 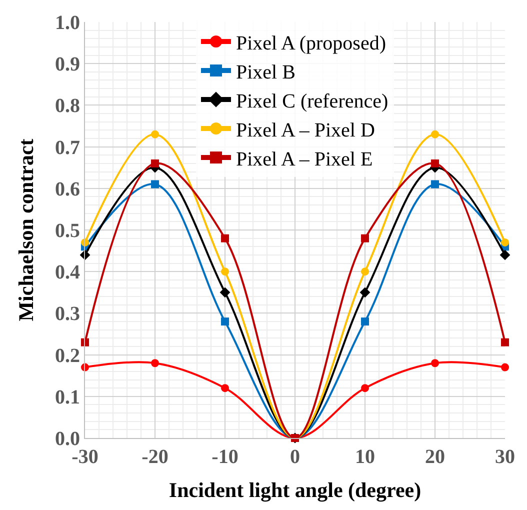 I want to click on y-tick-label: 0.2, so click(x=67, y=355).